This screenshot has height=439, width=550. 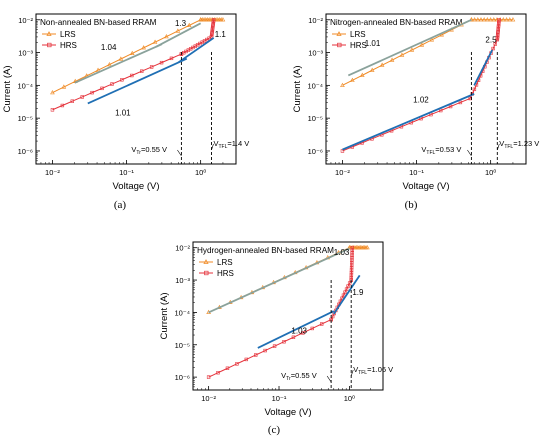 What do you see at coordinates (126, 172) in the screenshot?
I see `x-tick-label: 10⁻¹` at bounding box center [126, 172].